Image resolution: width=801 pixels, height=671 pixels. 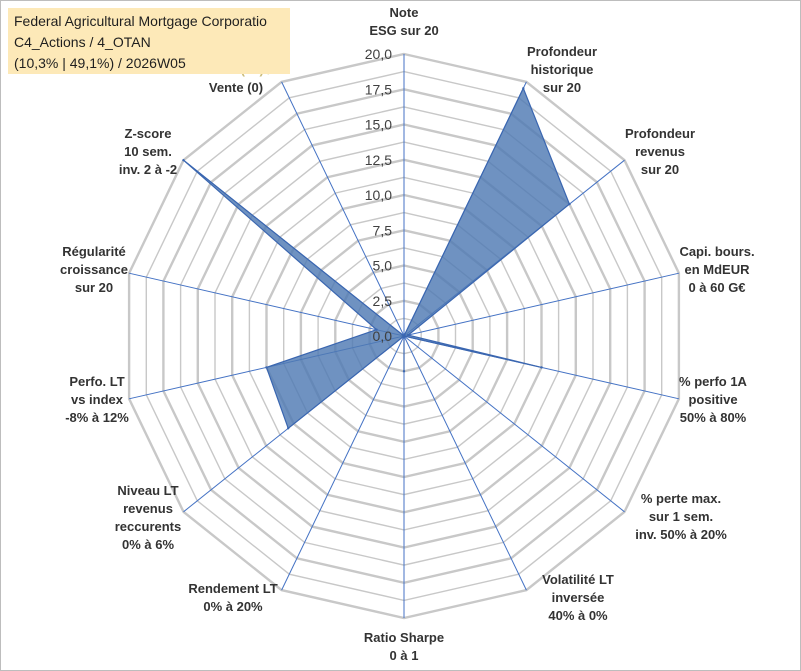 What do you see at coordinates (378, 160) in the screenshot?
I see `radial-tick-label: 12,5` at bounding box center [378, 160].